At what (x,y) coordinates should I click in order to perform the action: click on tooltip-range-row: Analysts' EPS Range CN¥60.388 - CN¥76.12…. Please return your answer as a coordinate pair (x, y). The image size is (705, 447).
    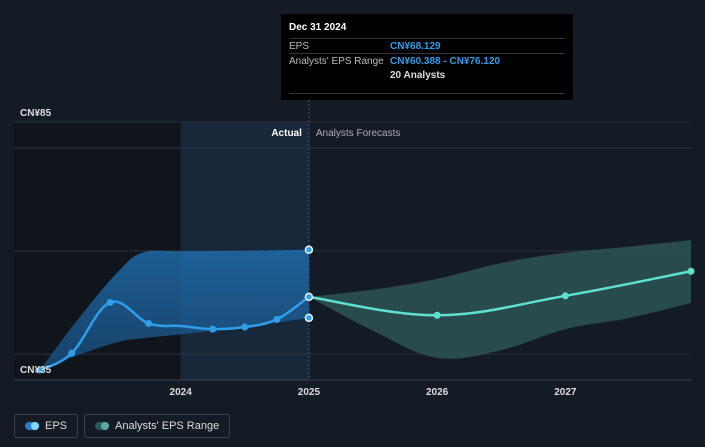
    Looking at the image, I should click on (427, 60).